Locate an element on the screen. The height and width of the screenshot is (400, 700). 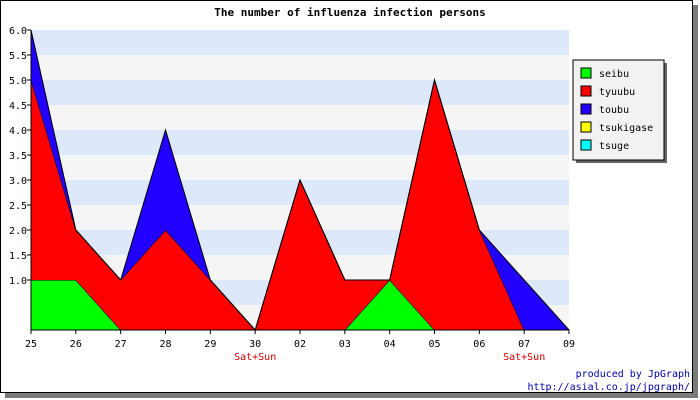
x-tick-label: 05 is located at coordinates (434, 344).